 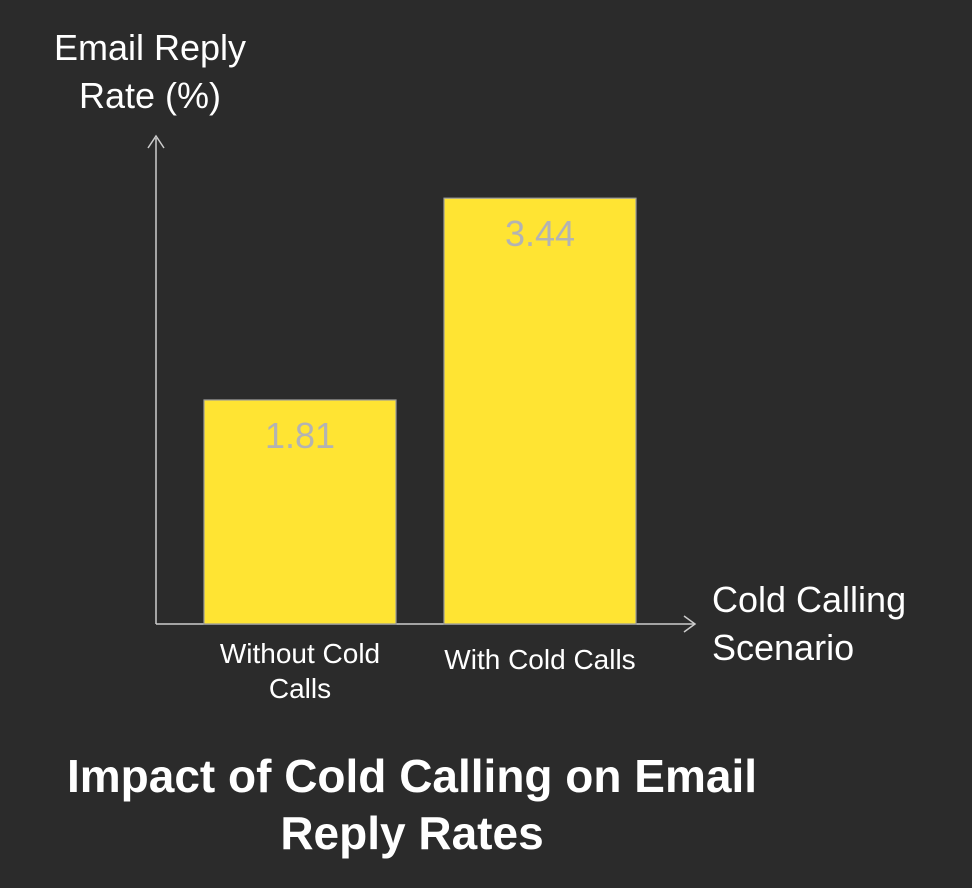 I want to click on y-axis-label-line-1: Email Reply, so click(x=150, y=47).